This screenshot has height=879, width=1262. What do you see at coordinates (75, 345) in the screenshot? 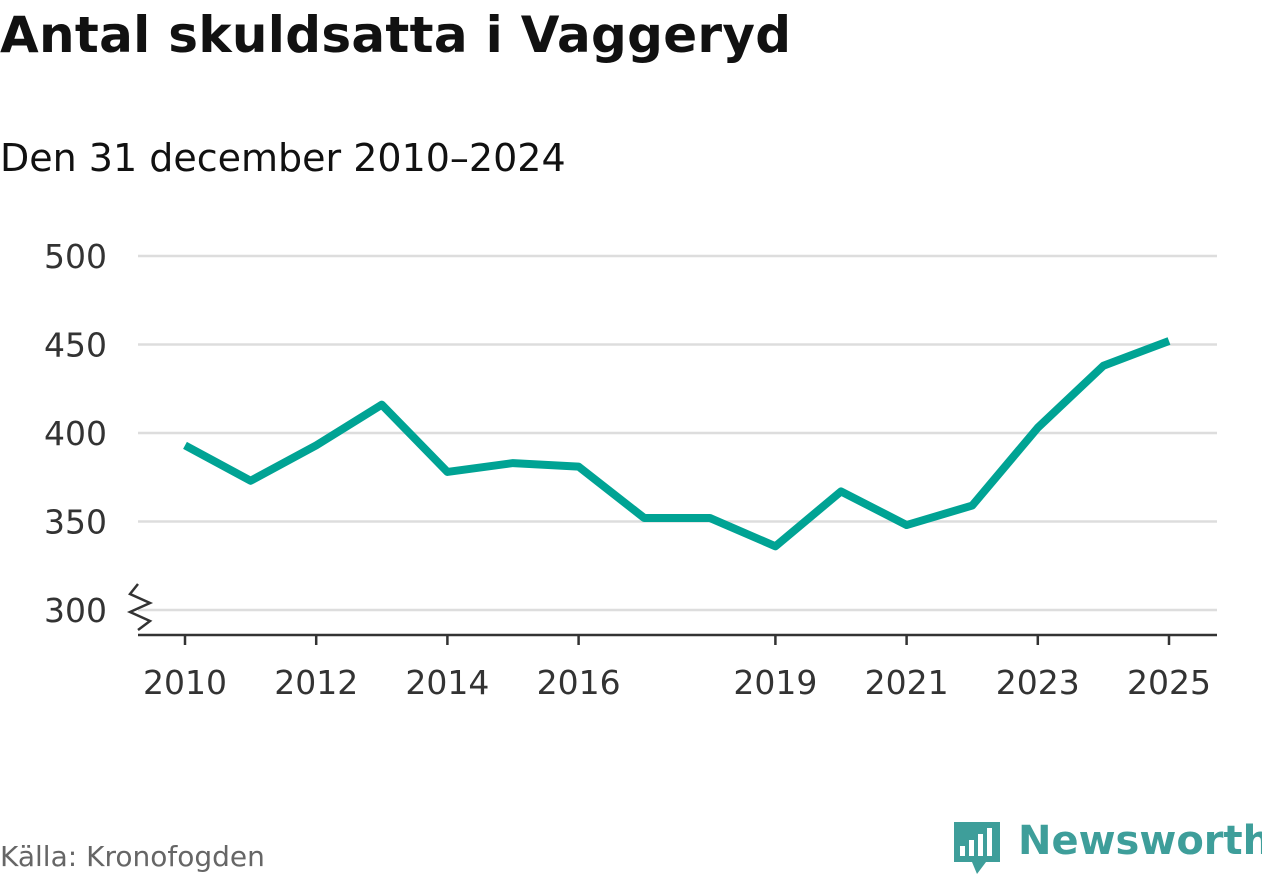
I see `y-tick-label: 450` at bounding box center [75, 345].